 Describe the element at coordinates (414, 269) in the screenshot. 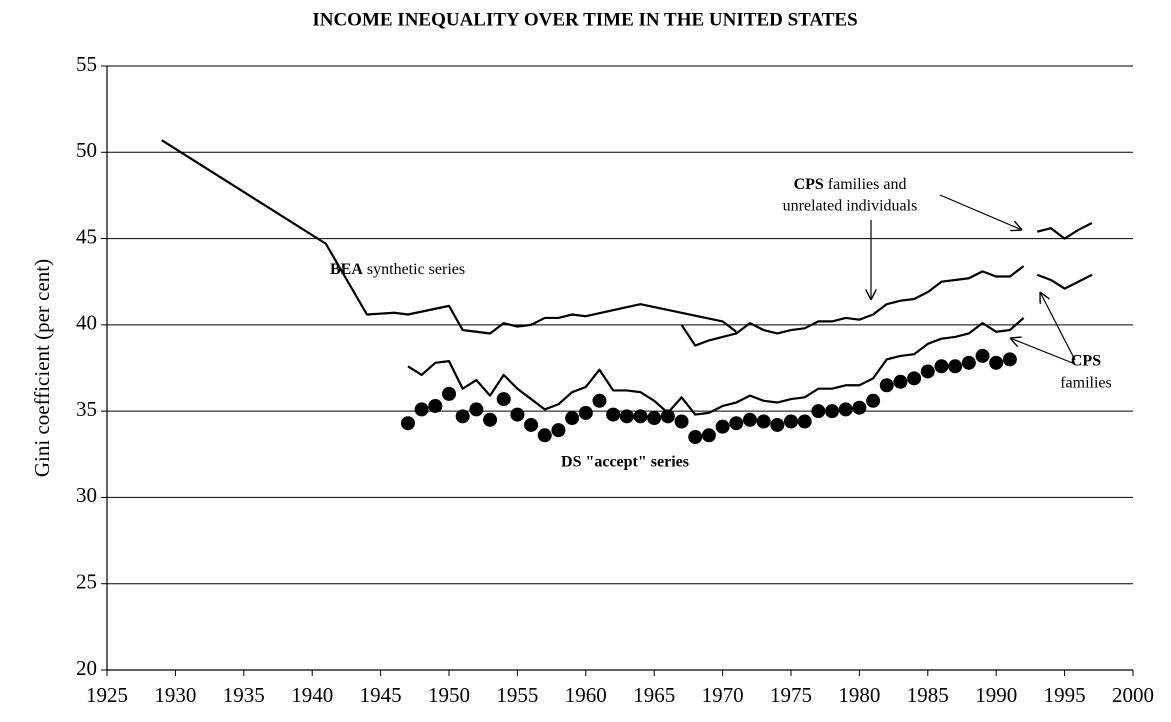

I see `annotation-rest: synthetic series` at that location.